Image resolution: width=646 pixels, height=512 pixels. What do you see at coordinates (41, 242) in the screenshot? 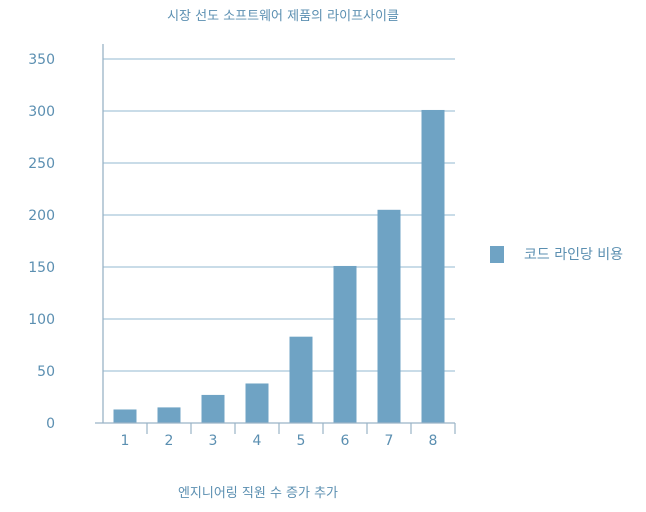
I see `y-axis-ticks: 0 50 100 150 200 250 300 350` at bounding box center [41, 242].